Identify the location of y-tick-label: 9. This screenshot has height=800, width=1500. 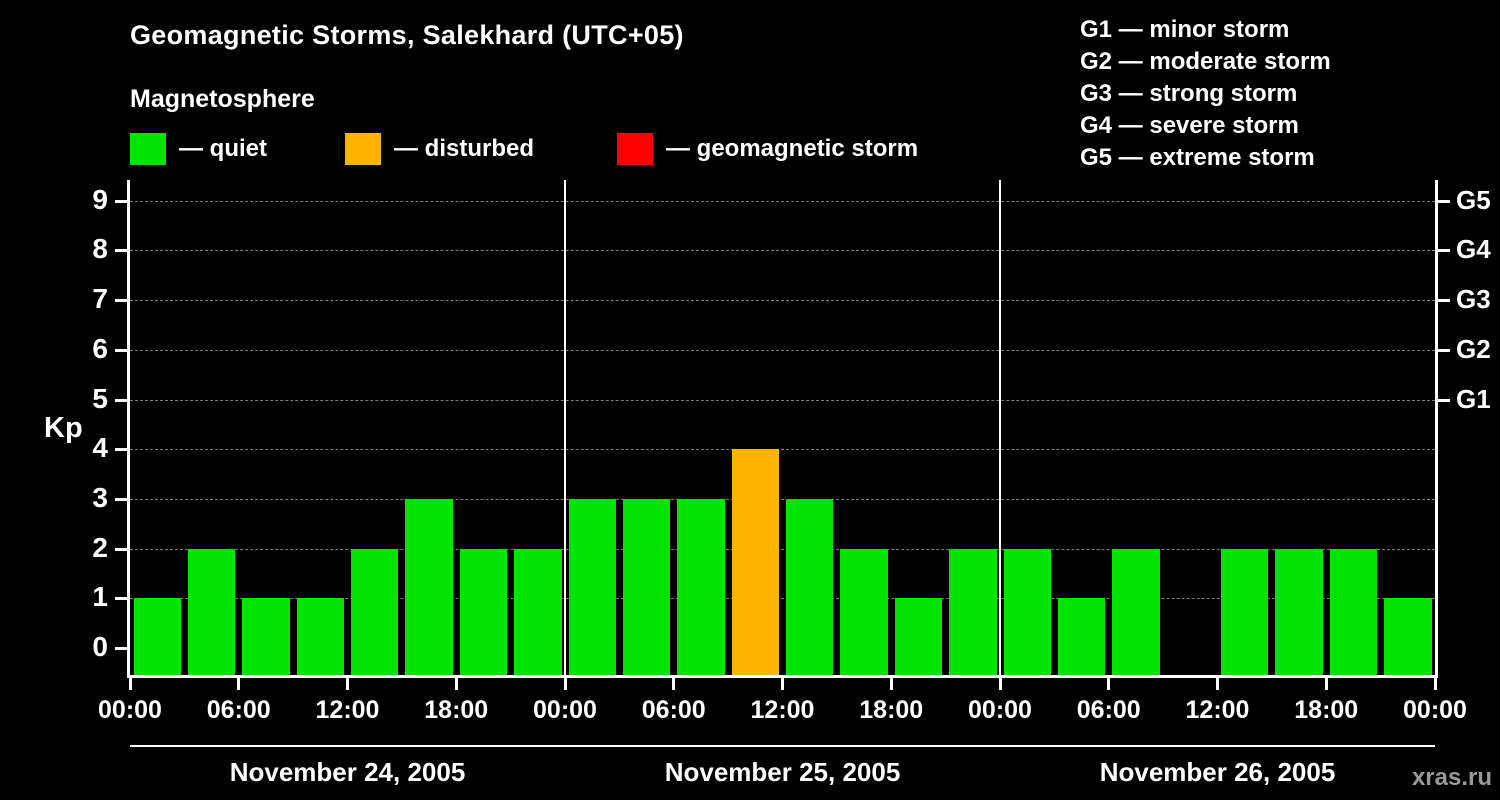
(100, 199).